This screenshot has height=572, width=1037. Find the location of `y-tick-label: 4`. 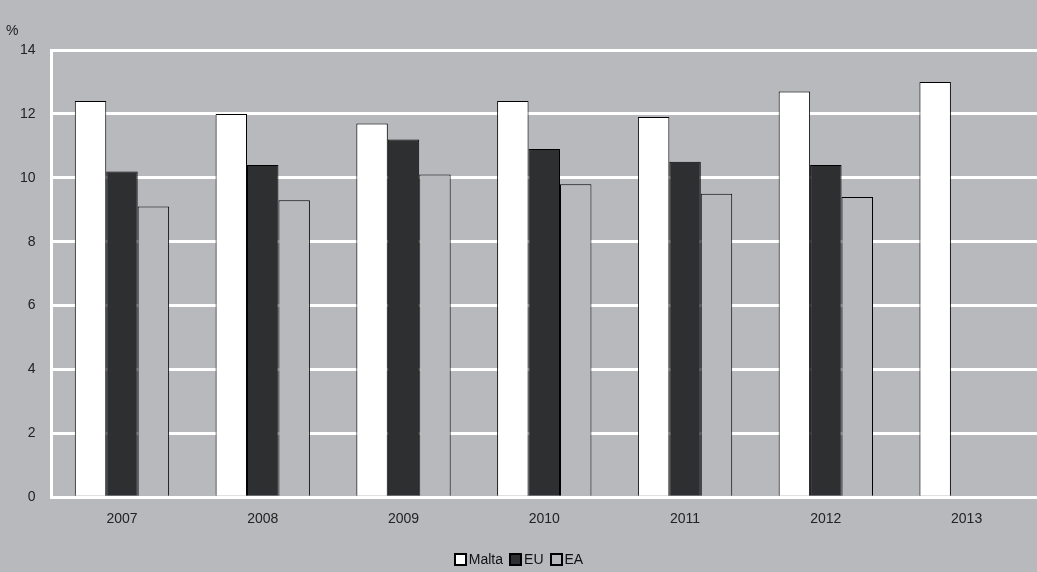

y-tick-label: 4 is located at coordinates (31, 368).